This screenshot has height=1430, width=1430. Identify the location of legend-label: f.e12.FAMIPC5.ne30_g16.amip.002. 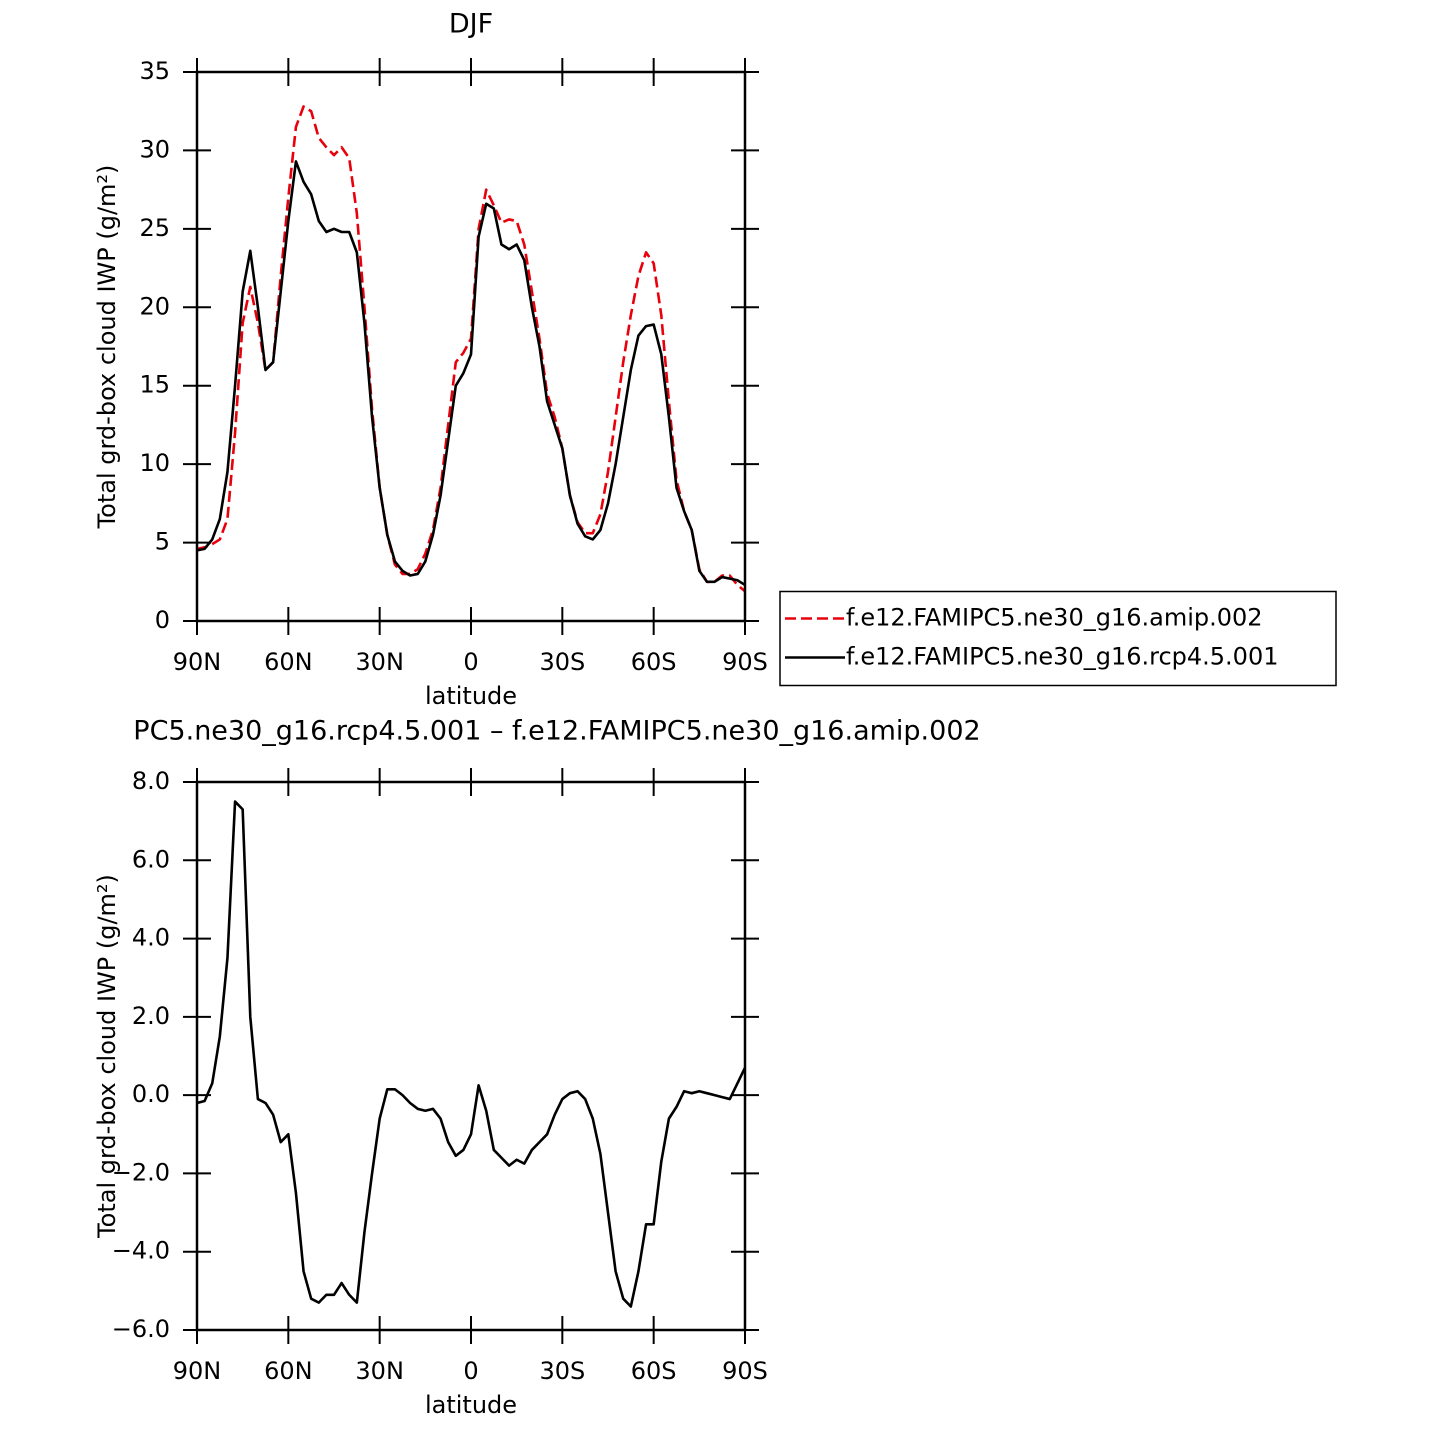
(1054, 618).